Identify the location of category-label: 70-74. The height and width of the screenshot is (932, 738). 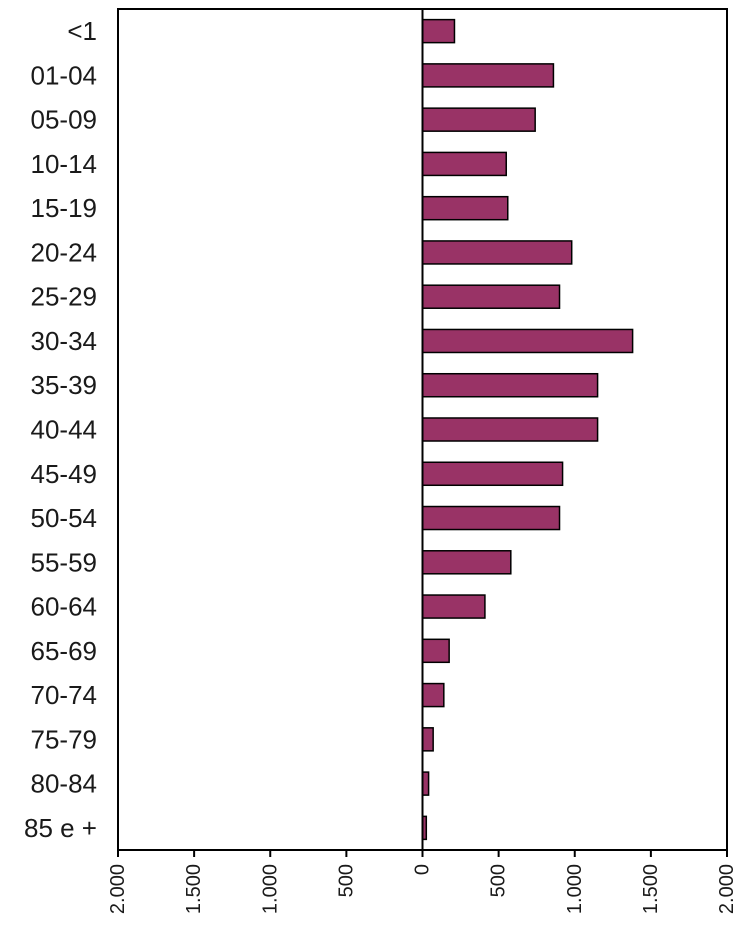
(64, 695).